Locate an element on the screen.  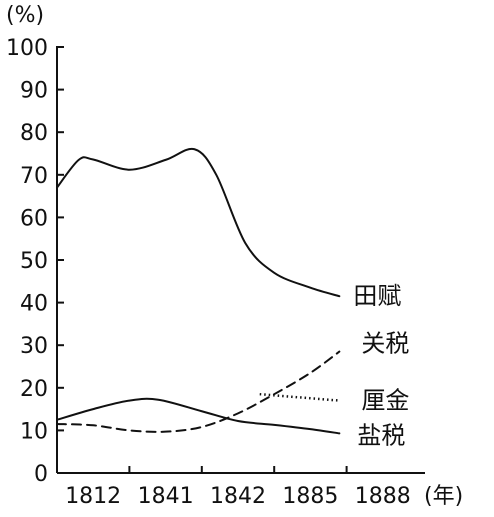
series-label: 盐税 is located at coordinates (381, 435).